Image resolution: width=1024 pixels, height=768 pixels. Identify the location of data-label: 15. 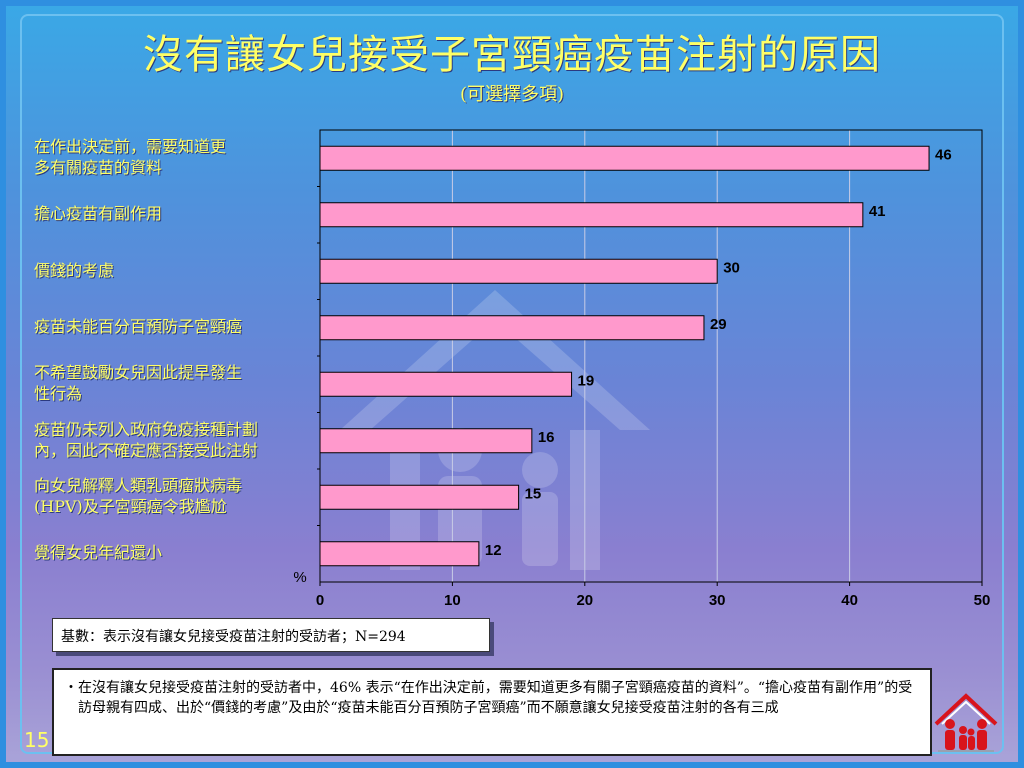
(533, 493).